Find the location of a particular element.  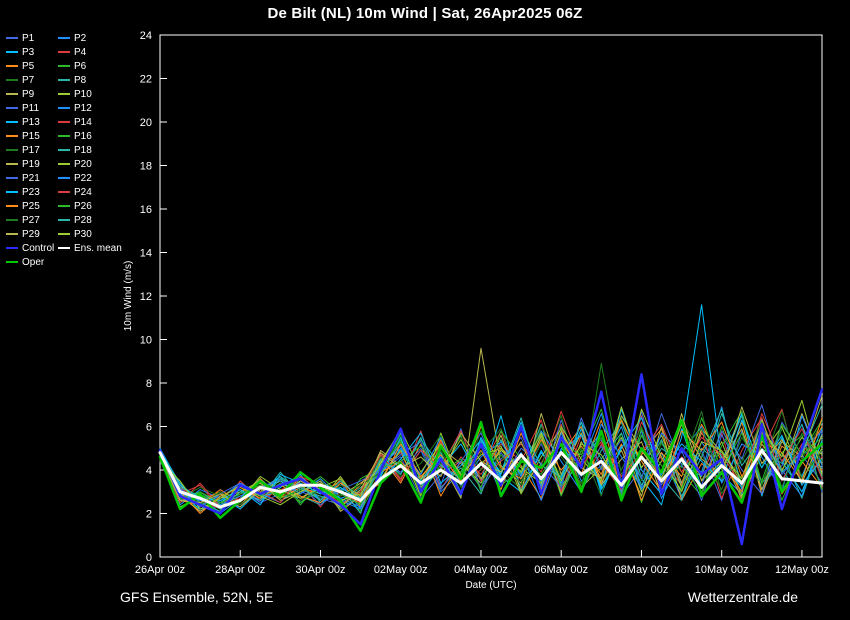

legend-swatch-p13 is located at coordinates (12, 122).